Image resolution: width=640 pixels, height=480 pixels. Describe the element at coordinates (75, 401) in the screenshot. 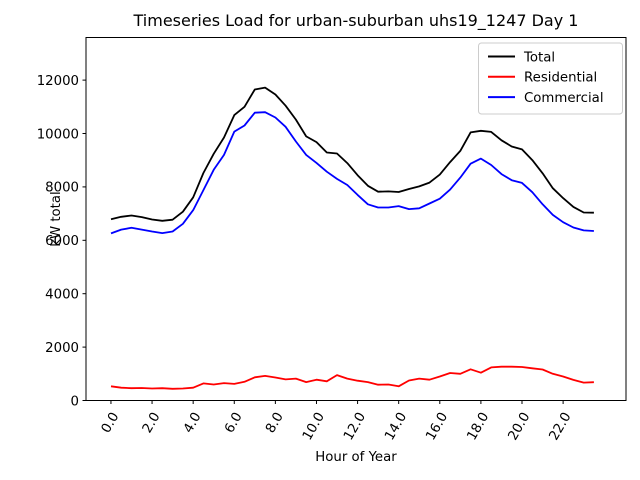

I see `y-tick-label: 0` at that location.